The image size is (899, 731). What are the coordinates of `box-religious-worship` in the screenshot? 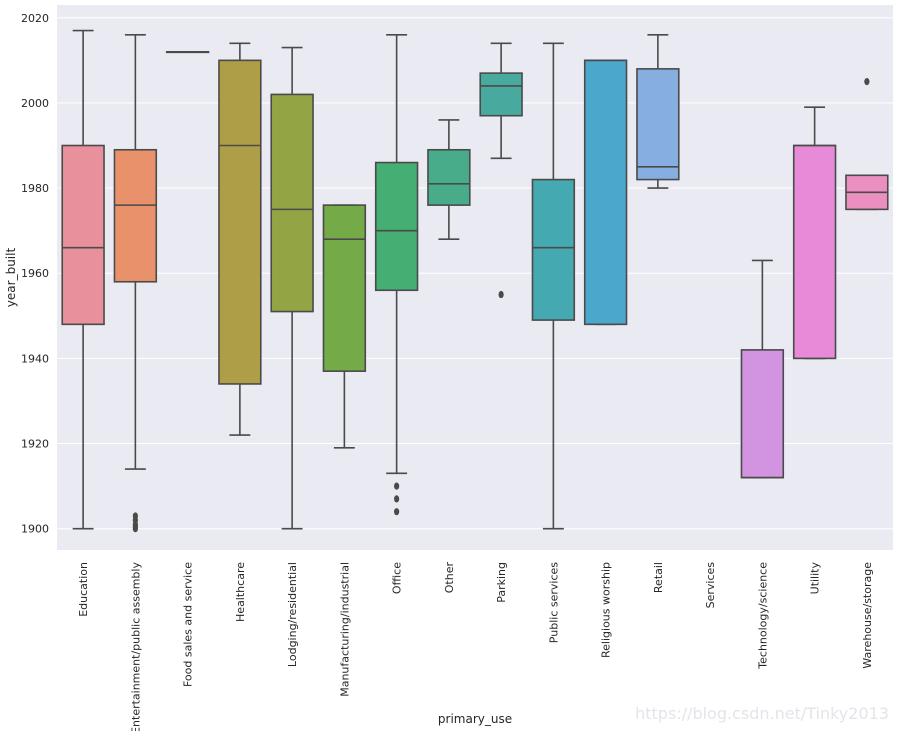 It's located at (605, 192).